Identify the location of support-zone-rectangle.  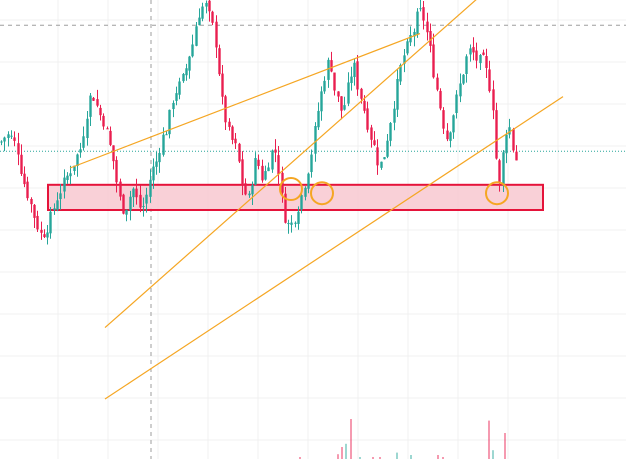
(295, 197).